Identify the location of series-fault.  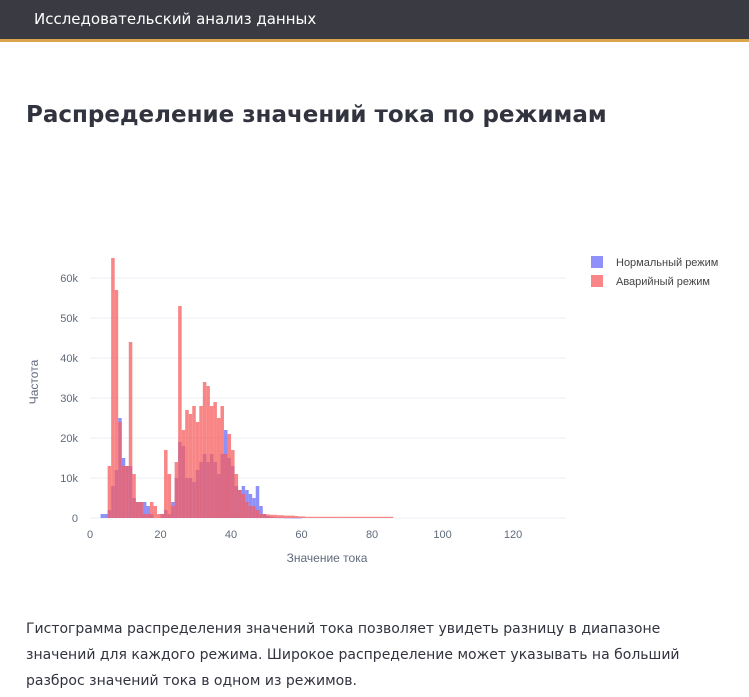
(250, 388).